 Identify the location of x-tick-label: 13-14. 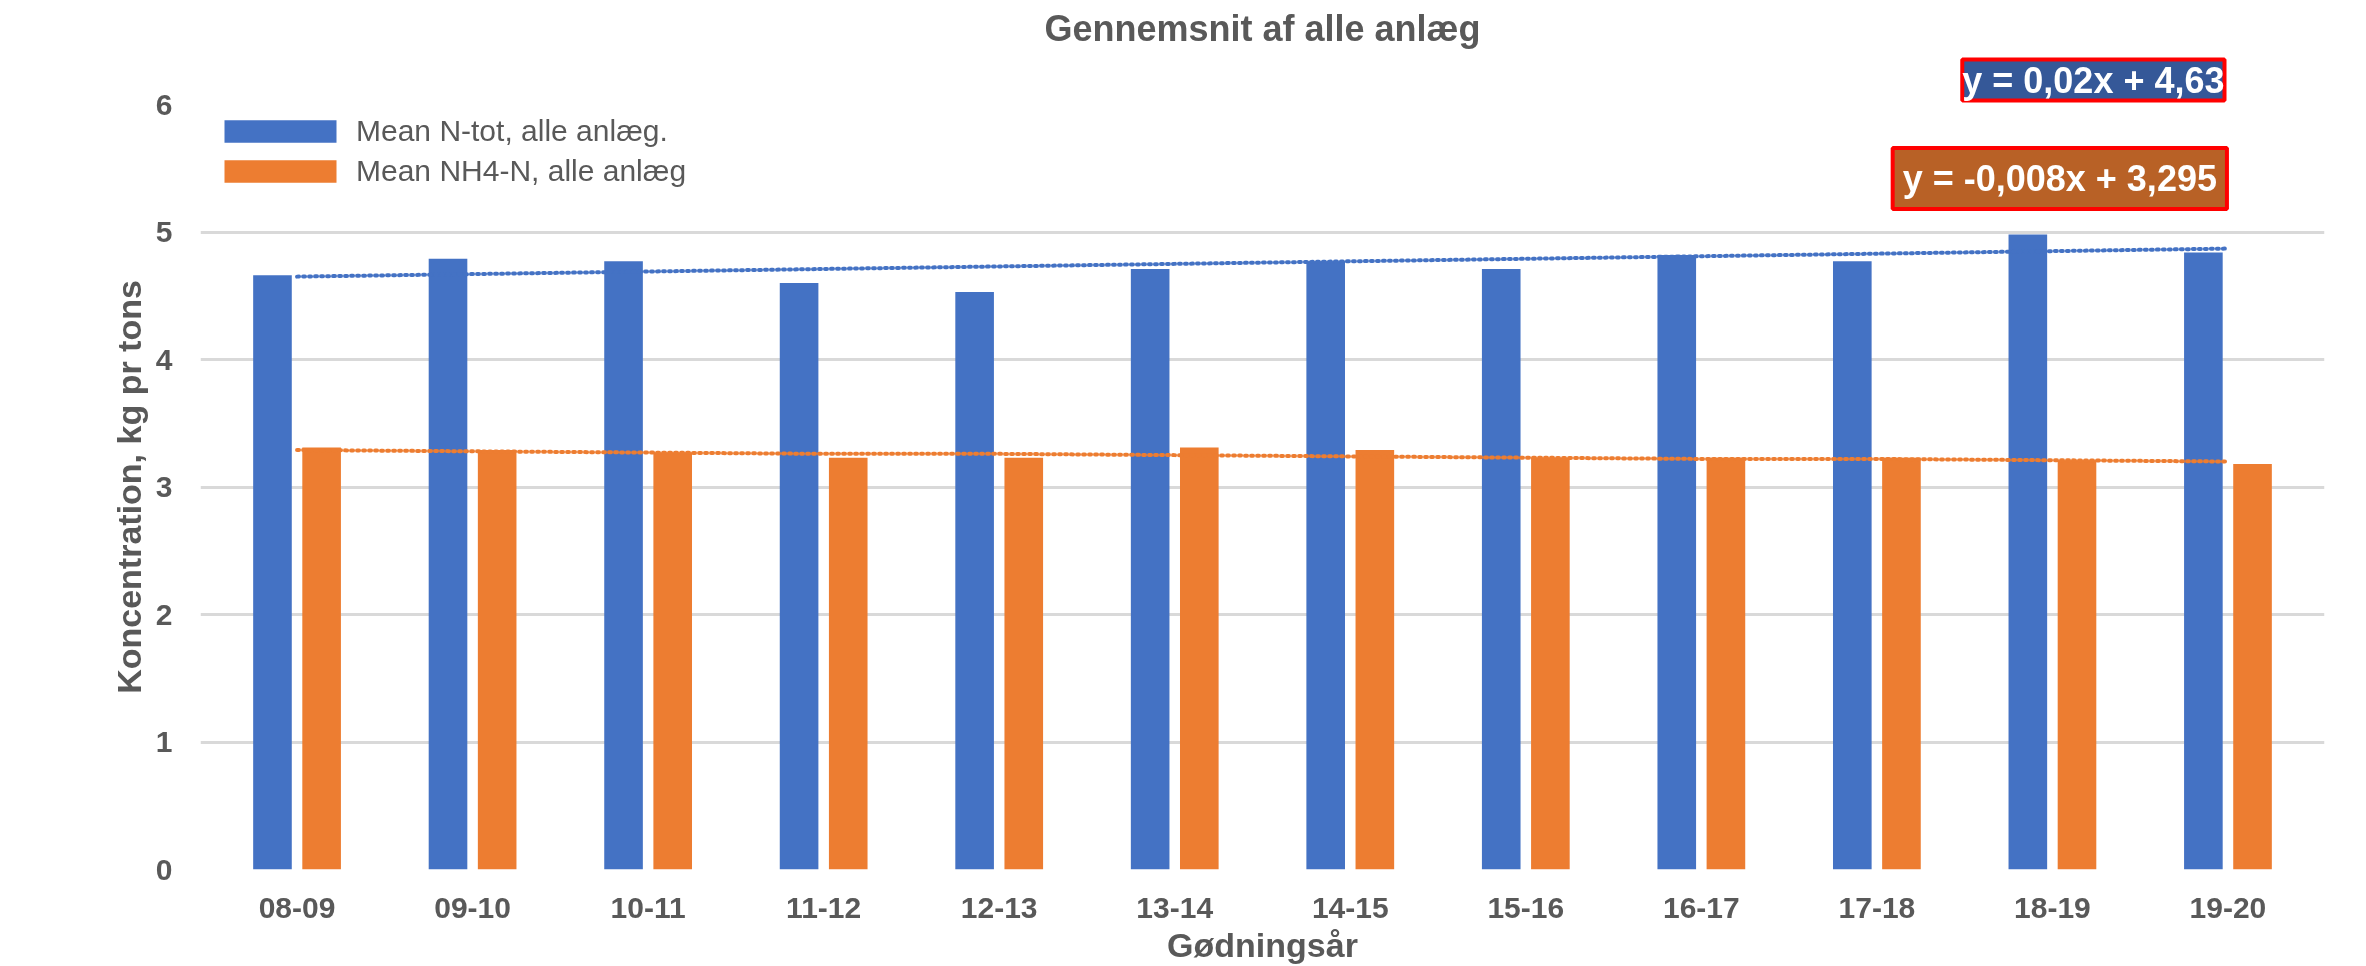
(1175, 907).